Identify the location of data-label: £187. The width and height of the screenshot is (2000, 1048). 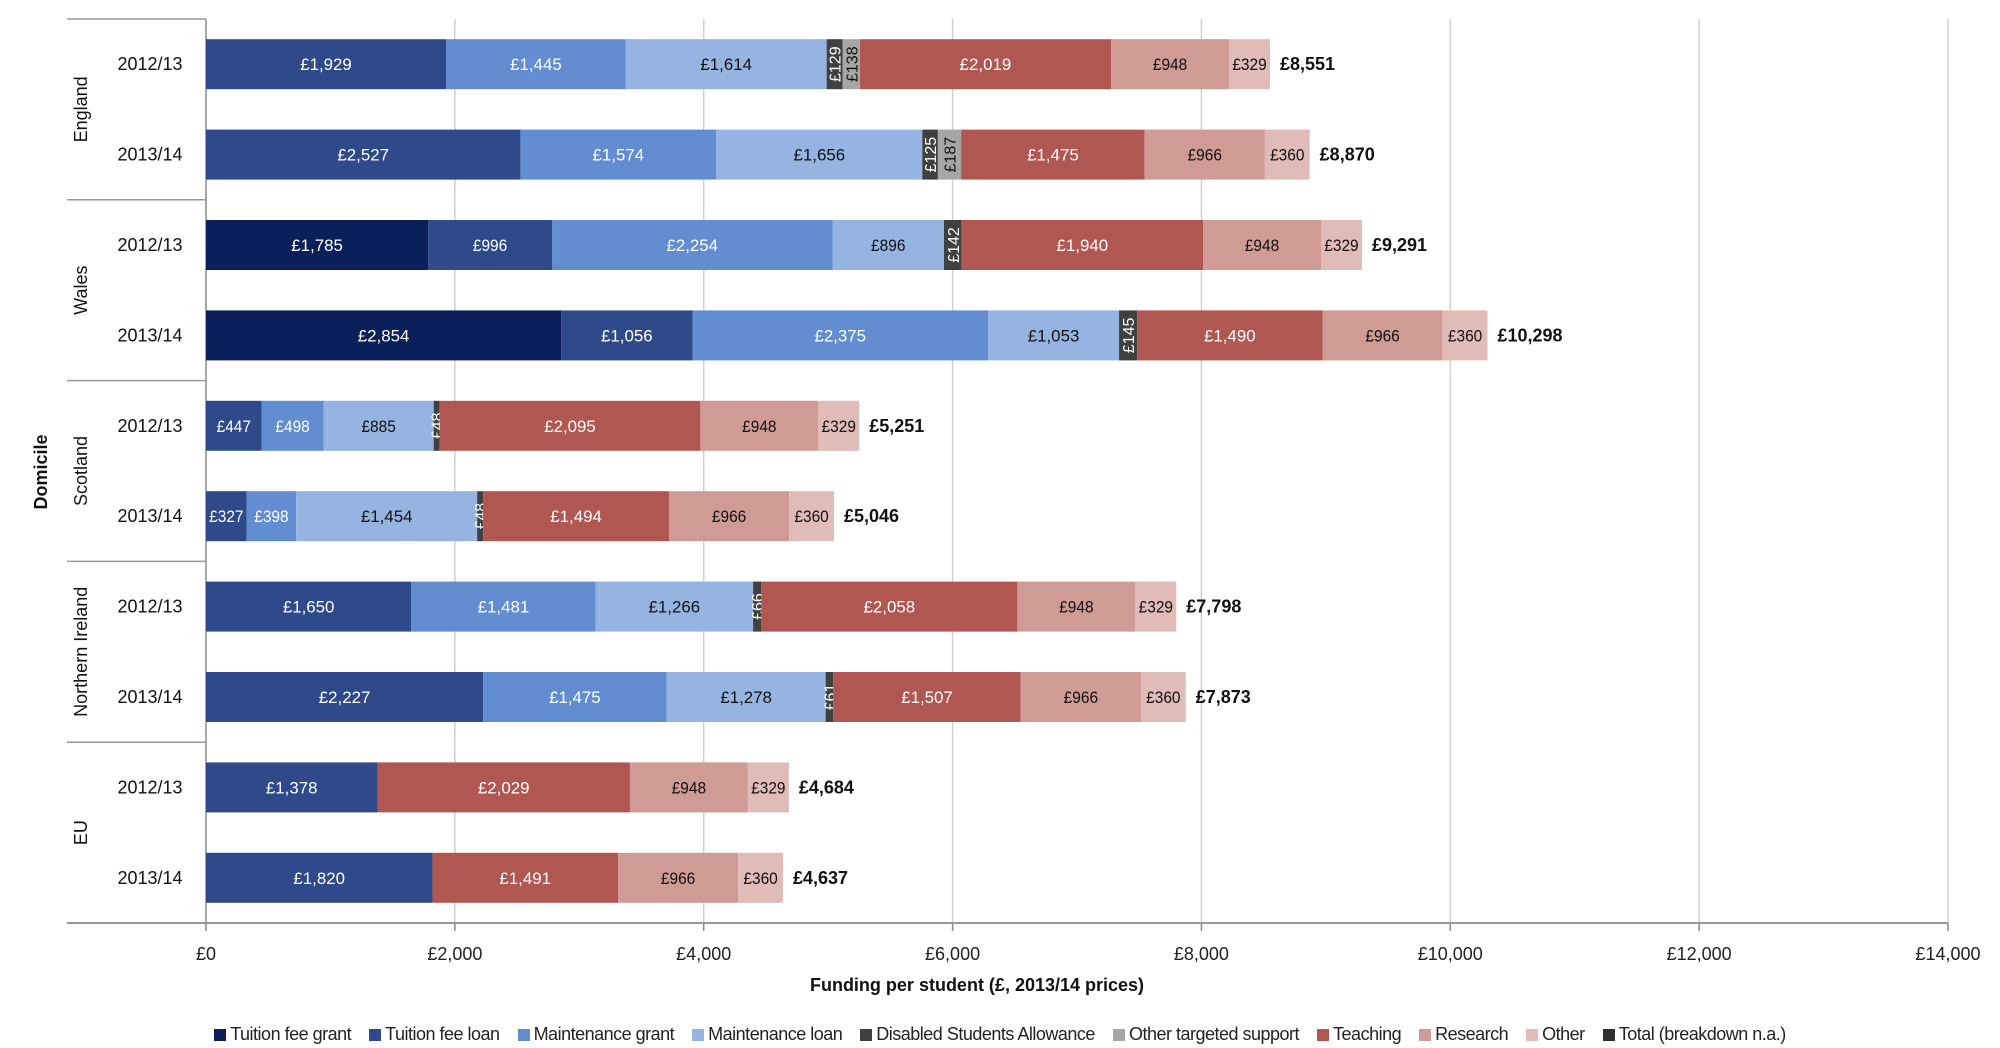
(951, 155).